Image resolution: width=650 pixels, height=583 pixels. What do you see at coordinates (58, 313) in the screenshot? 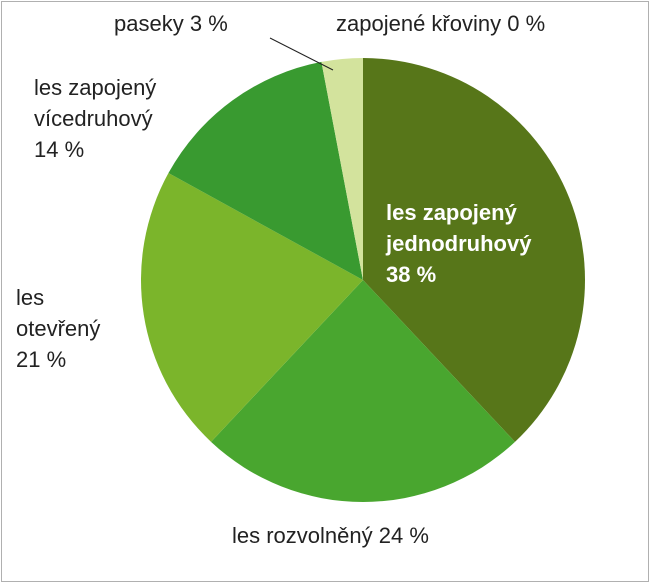
I see `category-label: les otevřený` at bounding box center [58, 313].